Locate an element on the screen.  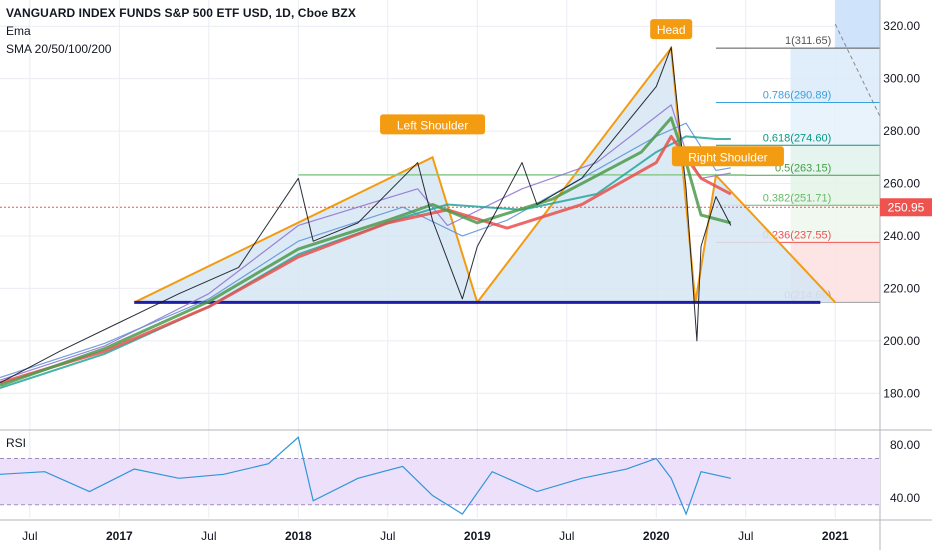
fib-level-label: 0.236(237.55) is located at coordinates (797, 235).